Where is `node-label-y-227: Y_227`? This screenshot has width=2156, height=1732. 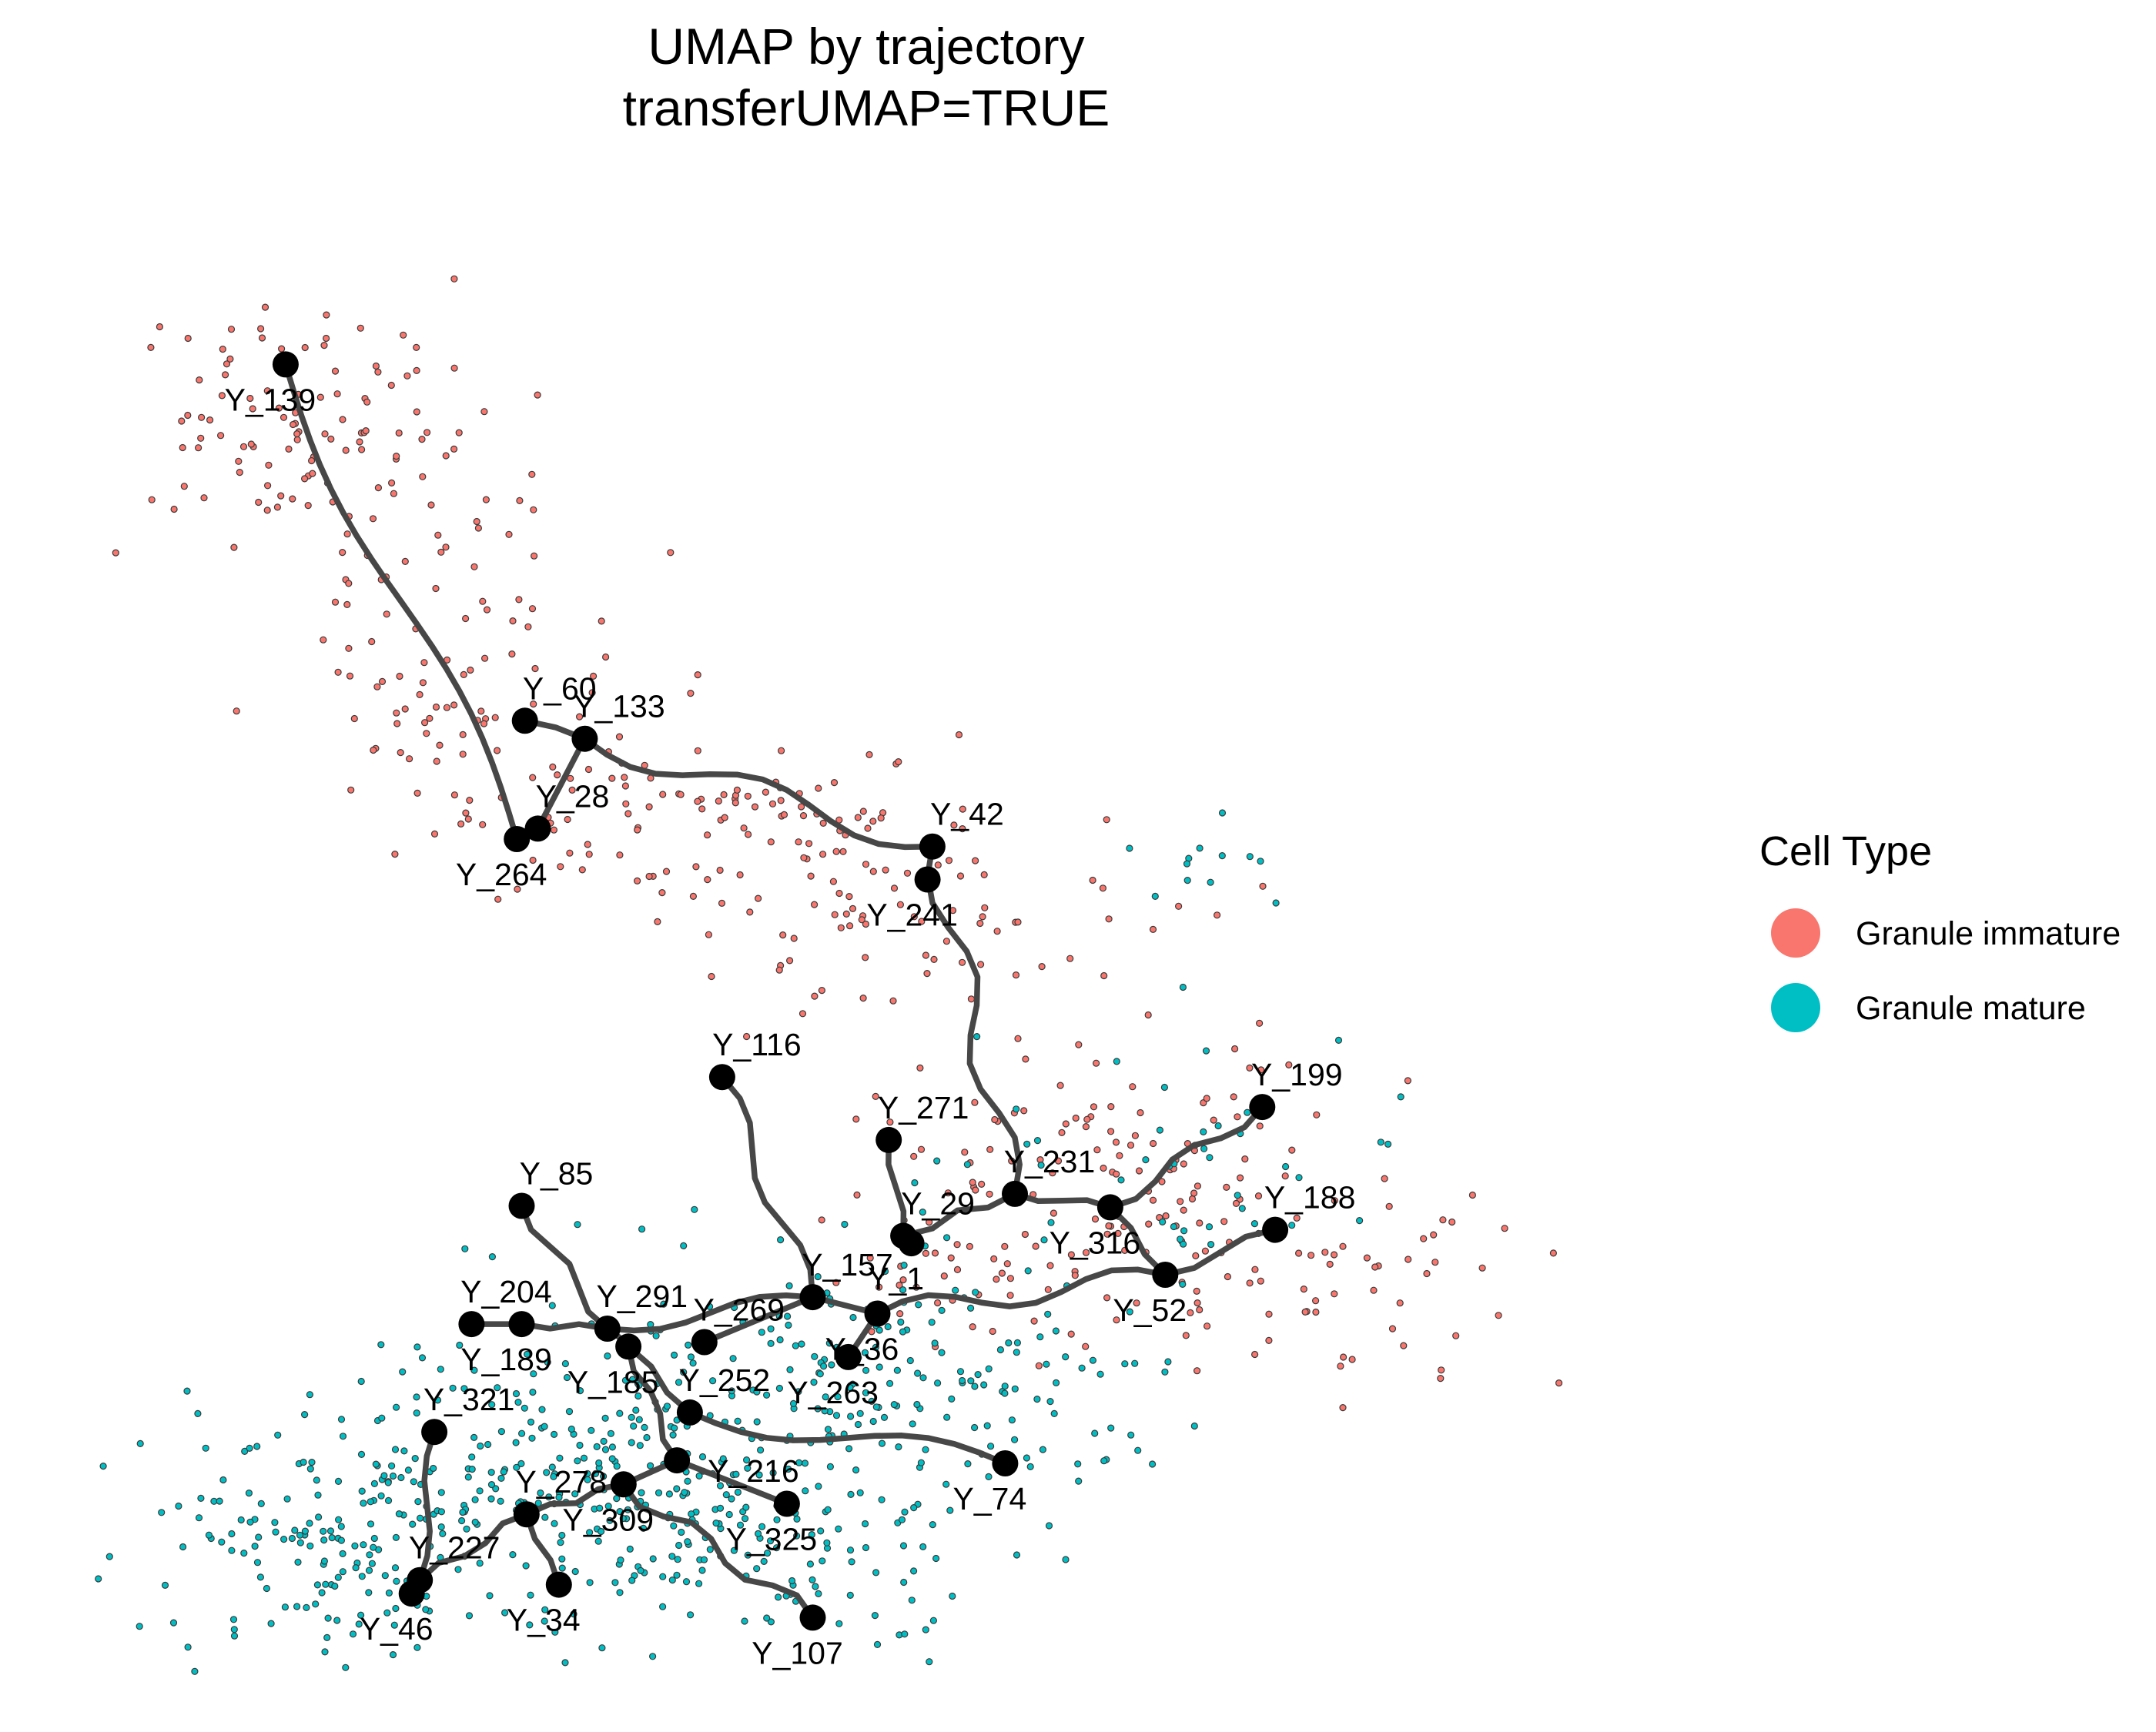
node-label-y-227: Y_227 is located at coordinates (455, 1548).